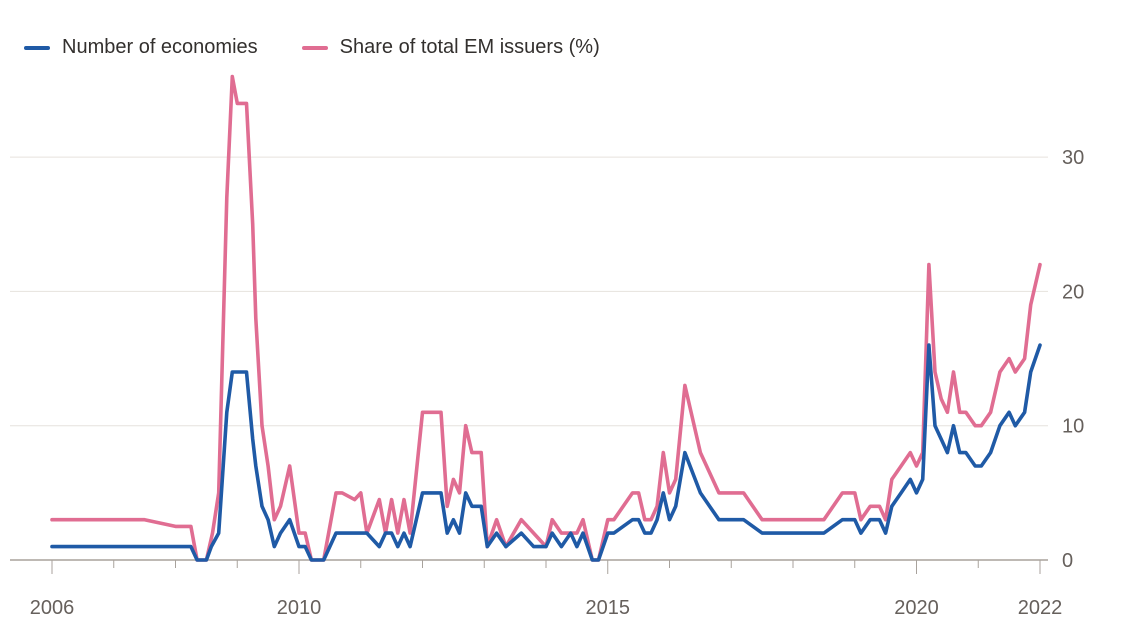 This screenshot has width=1125, height=633. Describe the element at coordinates (469, 47) in the screenshot. I see `legend-label-share: Share of total EM issuers (%)` at that location.